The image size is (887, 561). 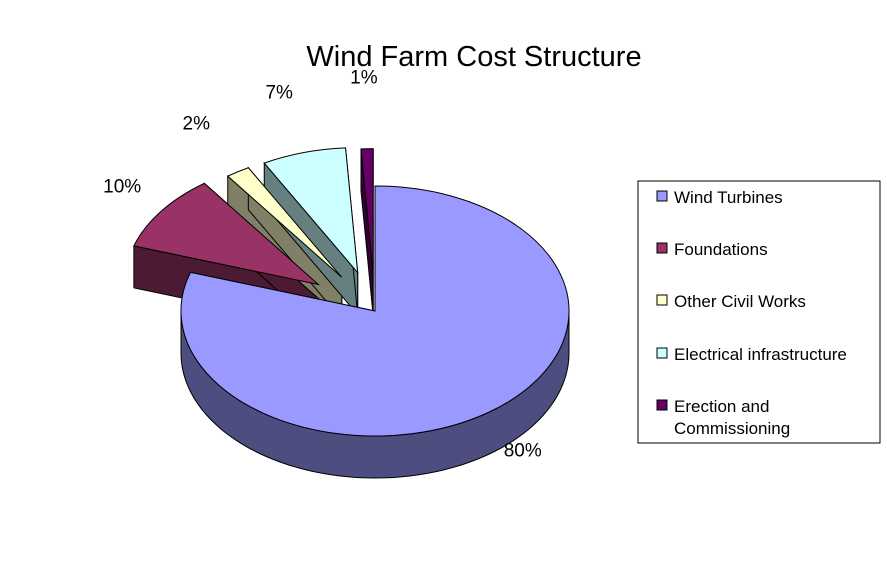 I want to click on legend-swatch-other-civil-works, so click(x=662, y=300).